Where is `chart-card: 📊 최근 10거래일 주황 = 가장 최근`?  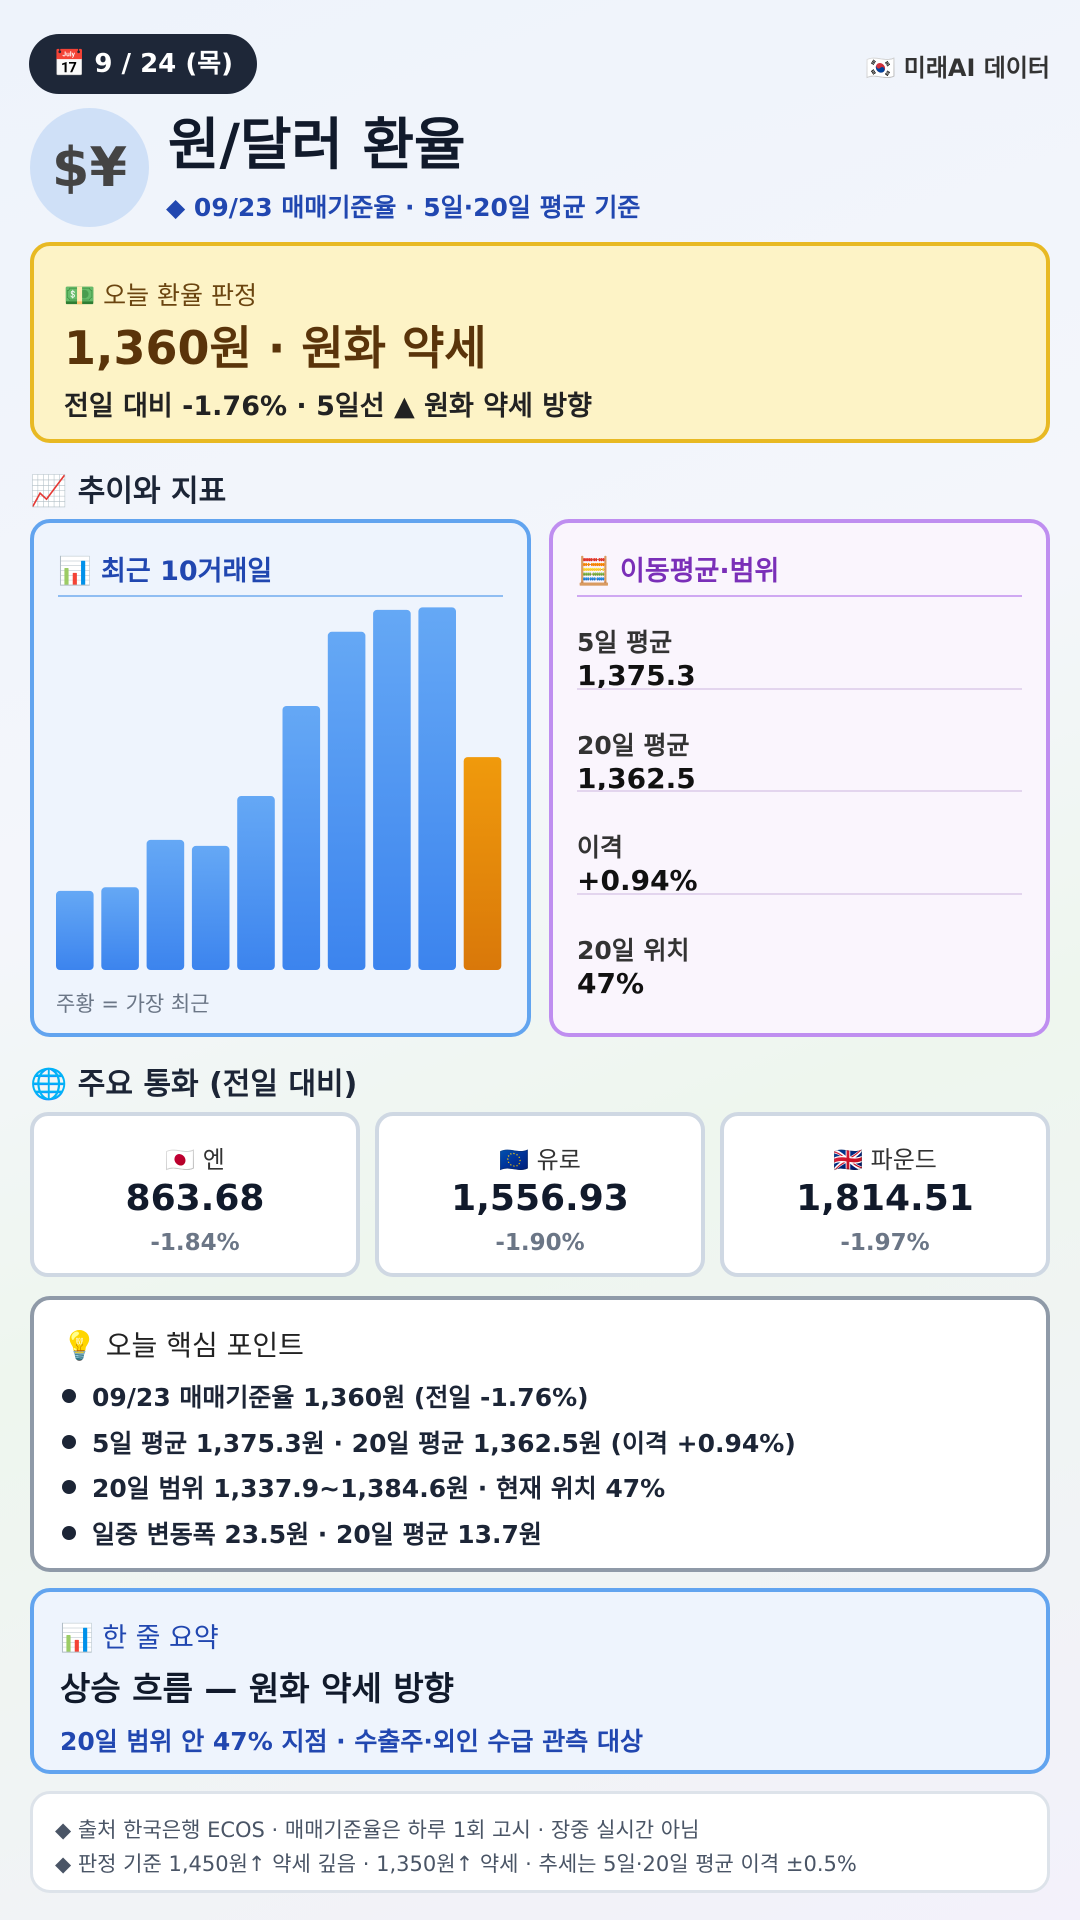 chart-card: 📊 최근 10거래일 주황 = 가장 최근 is located at coordinates (280, 778).